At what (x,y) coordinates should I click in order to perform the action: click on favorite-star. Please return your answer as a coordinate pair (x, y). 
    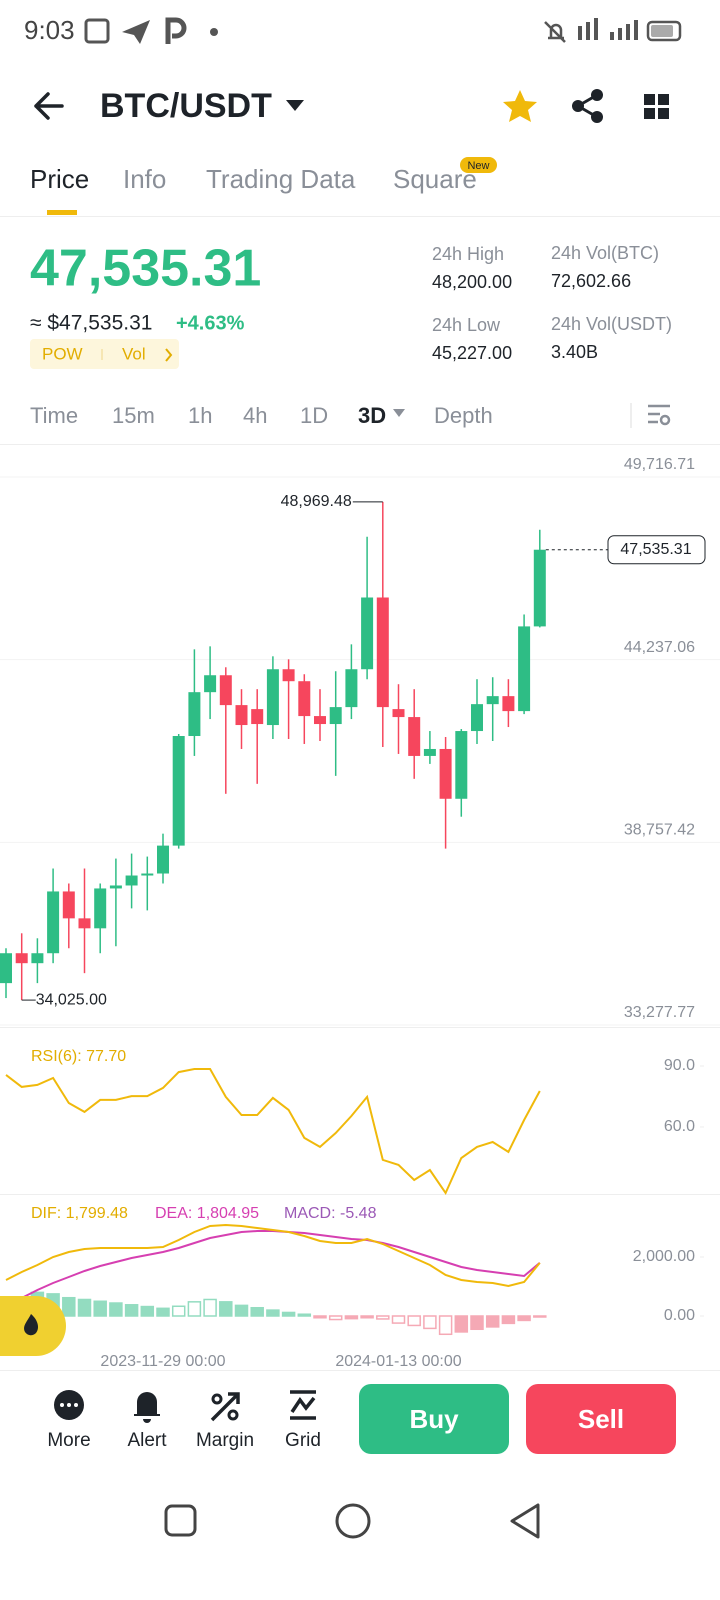
    Looking at the image, I should click on (520, 106).